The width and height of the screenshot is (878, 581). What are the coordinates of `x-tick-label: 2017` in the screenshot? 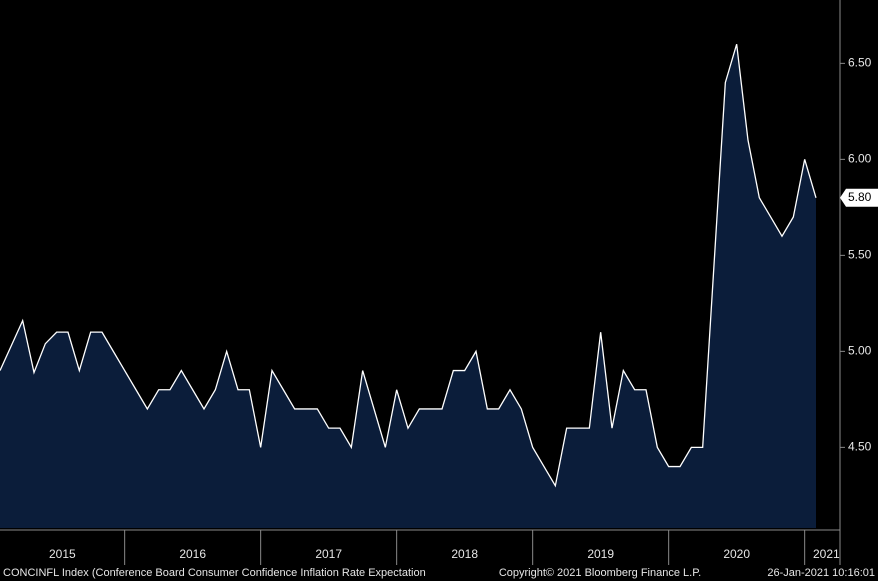 It's located at (328, 554).